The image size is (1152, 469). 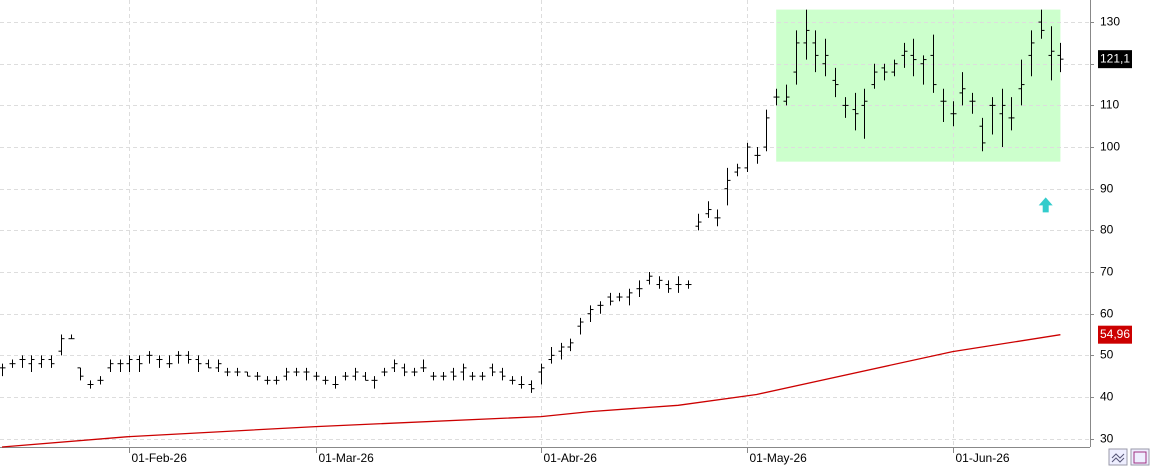 What do you see at coordinates (1107, 272) in the screenshot?
I see `y-tick-label: 70` at bounding box center [1107, 272].